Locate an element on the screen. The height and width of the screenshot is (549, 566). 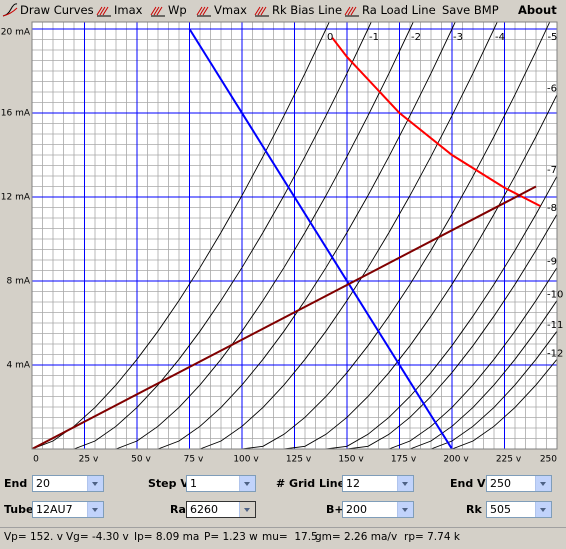
toolbar-button: Wp is located at coordinates (168, 10).